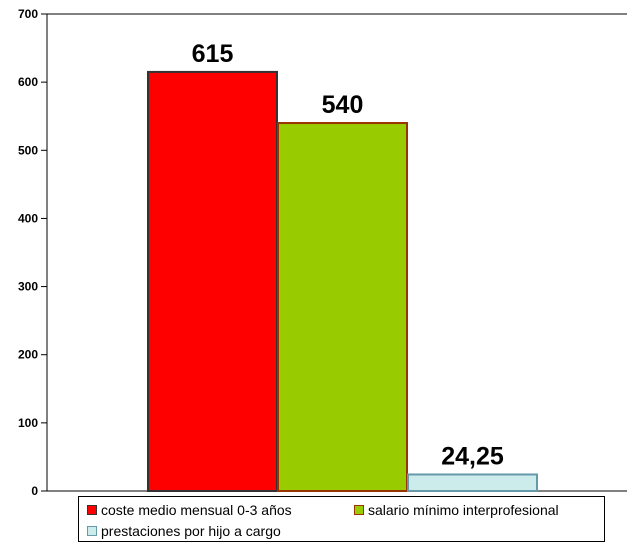  What do you see at coordinates (472, 456) in the screenshot?
I see `data-label: 24,25` at bounding box center [472, 456].